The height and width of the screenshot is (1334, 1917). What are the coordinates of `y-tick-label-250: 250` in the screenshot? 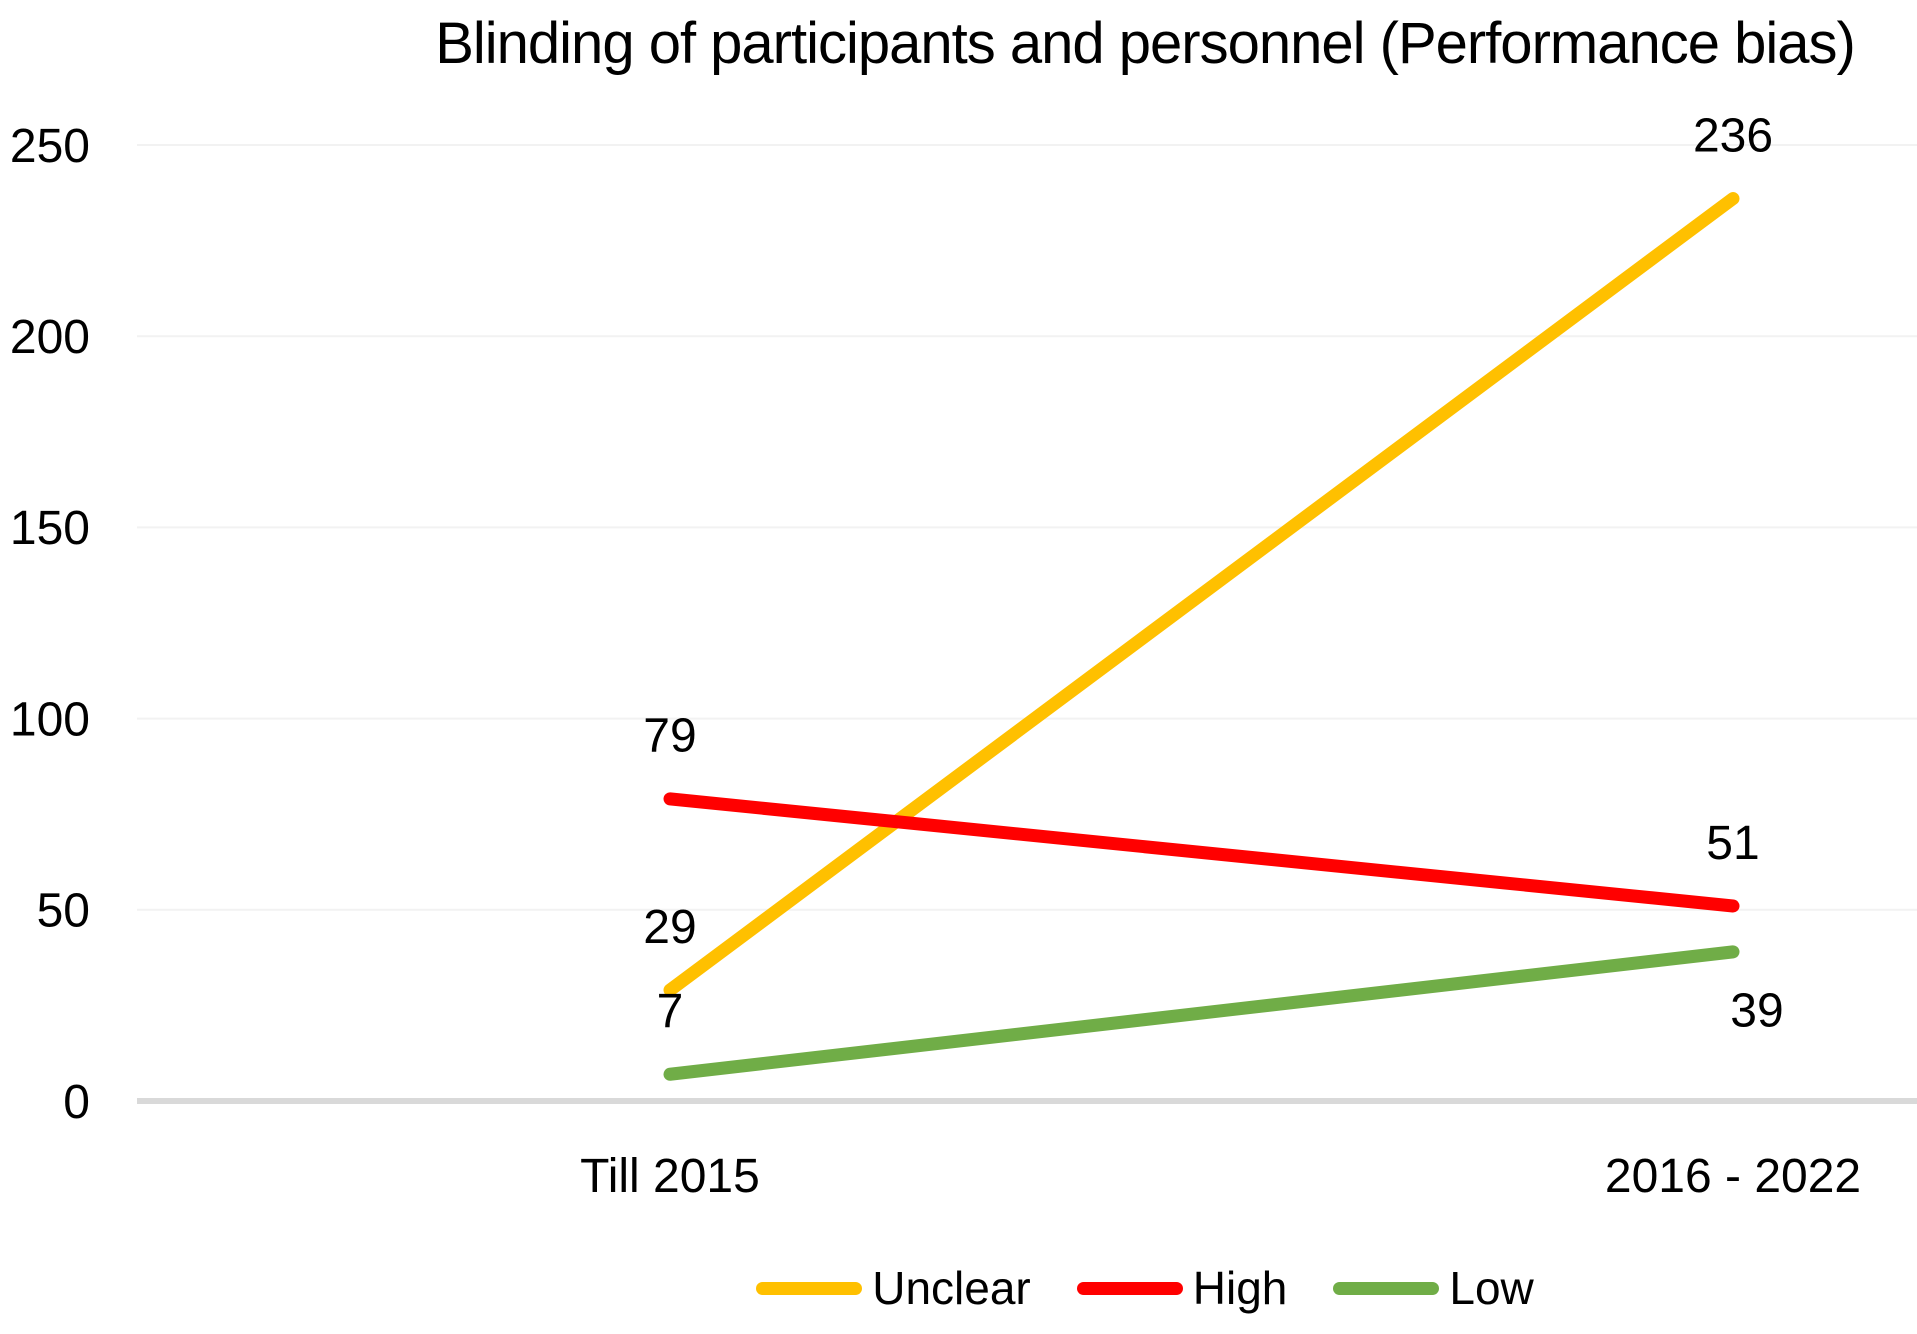 It's located at (50, 146).